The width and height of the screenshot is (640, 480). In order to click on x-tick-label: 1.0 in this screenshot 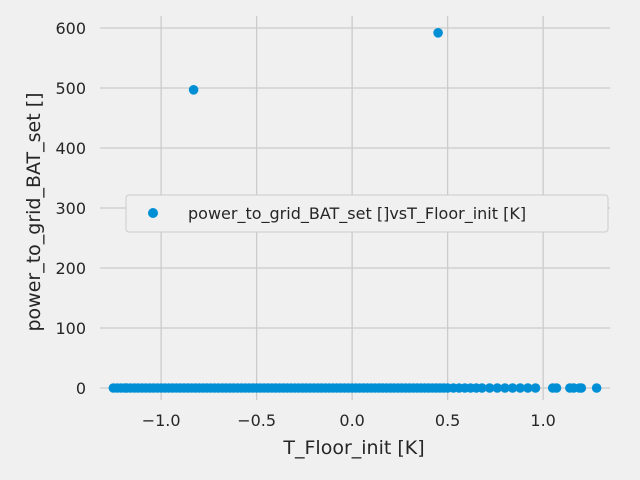, I will do `click(542, 420)`.